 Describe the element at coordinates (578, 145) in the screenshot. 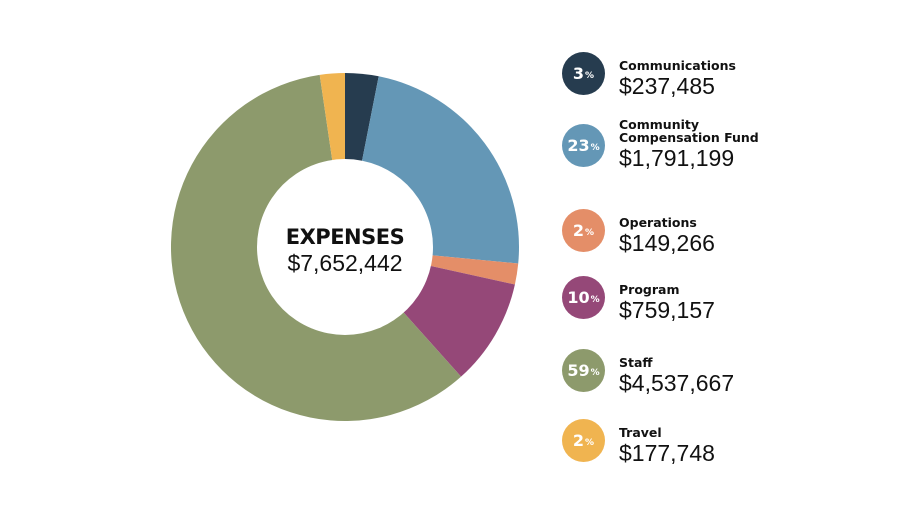

I see `legend-percent-value: 23` at that location.